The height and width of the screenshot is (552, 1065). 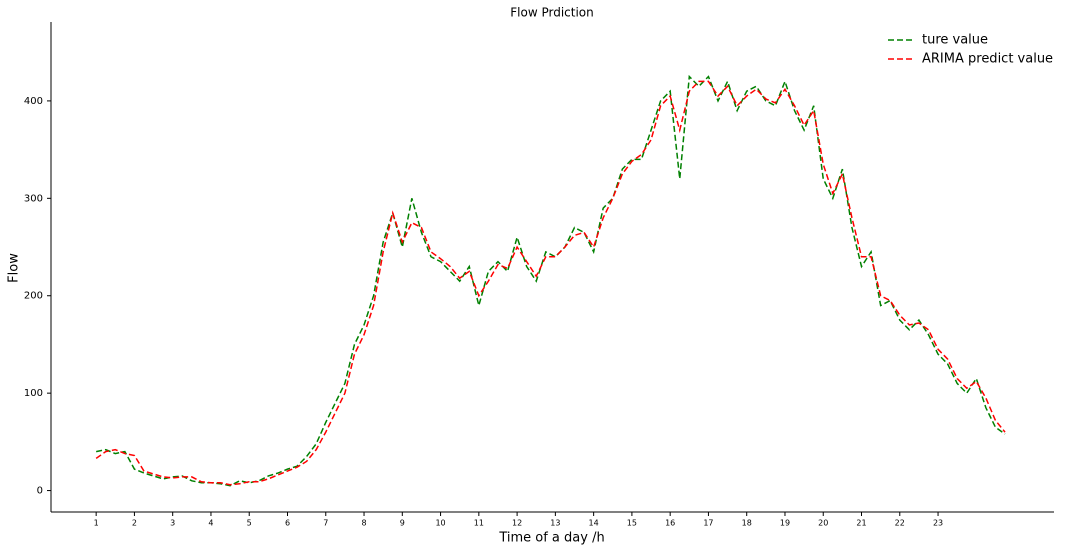 What do you see at coordinates (938, 523) in the screenshot?
I see `x-tick-label: 23` at bounding box center [938, 523].